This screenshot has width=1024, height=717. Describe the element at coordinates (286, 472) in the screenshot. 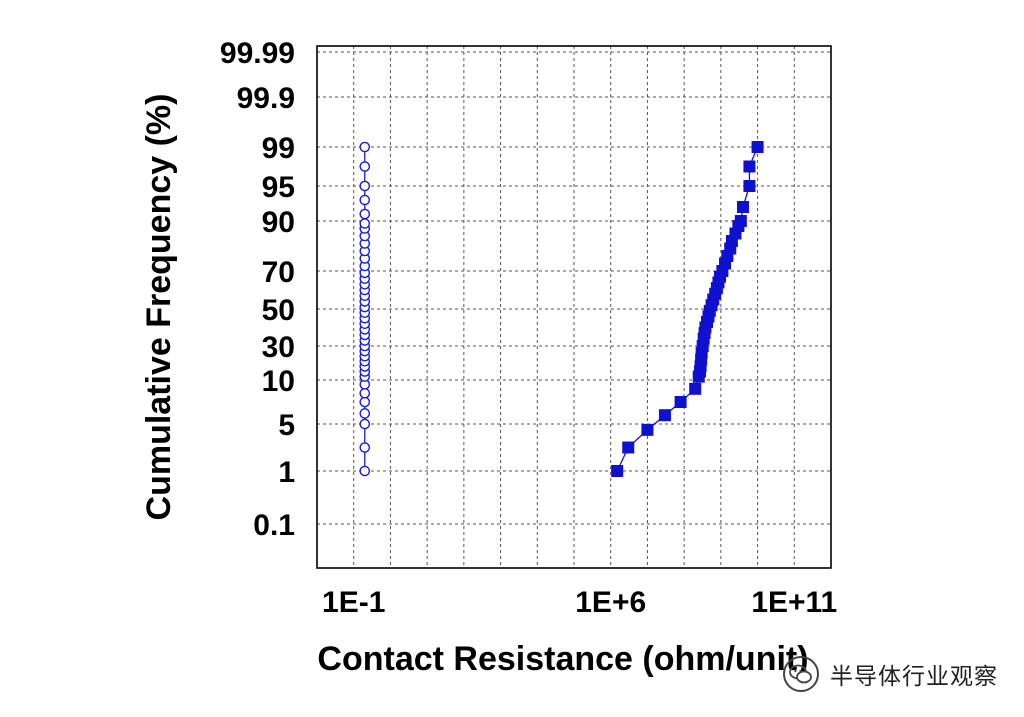

I see `y-tick-label: 1` at that location.